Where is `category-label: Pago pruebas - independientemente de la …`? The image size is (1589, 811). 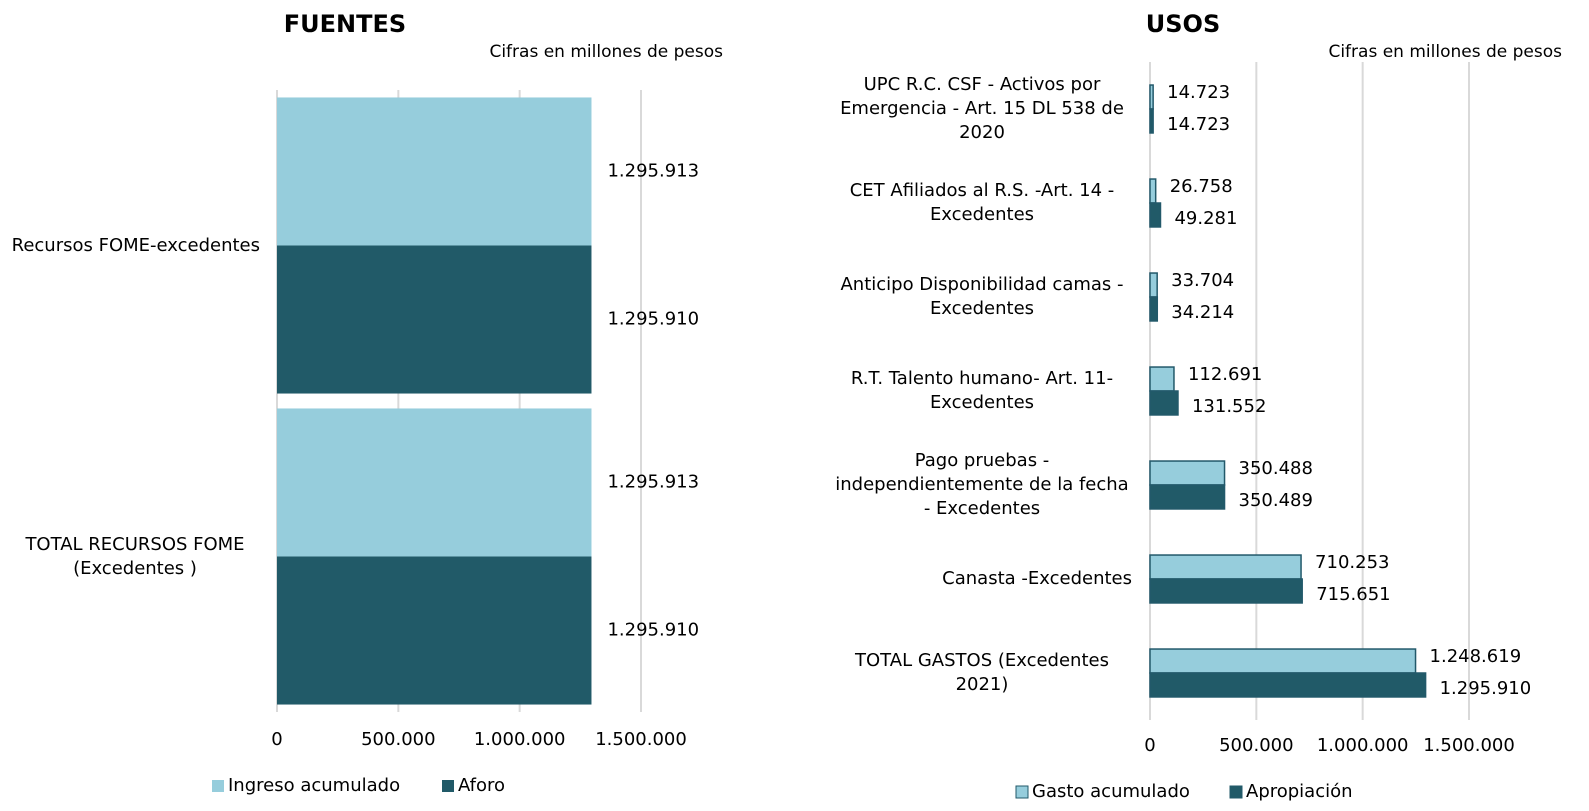 category-label: Pago pruebas - independientemente de la … is located at coordinates (982, 484).